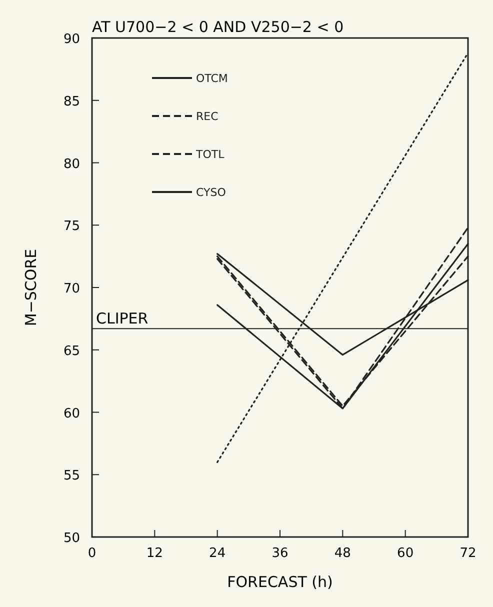  I want to click on x-tick-label: 0, so click(92, 553).